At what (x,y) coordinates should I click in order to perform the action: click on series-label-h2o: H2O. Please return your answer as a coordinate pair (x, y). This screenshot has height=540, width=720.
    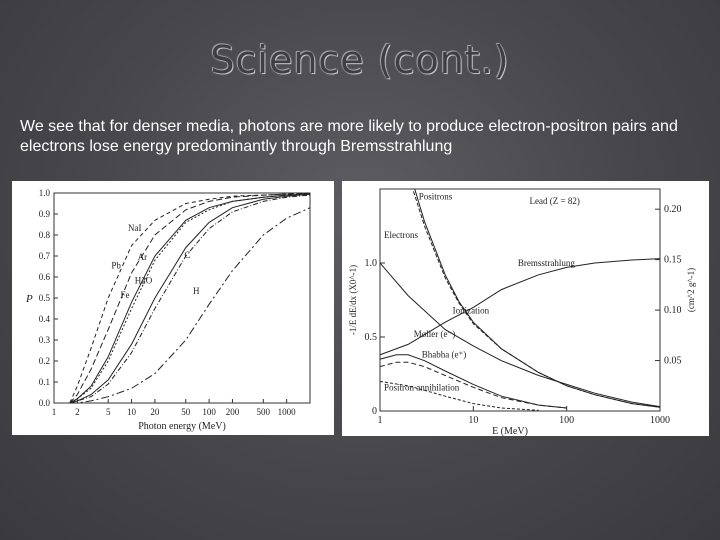
    Looking at the image, I should click on (144, 280).